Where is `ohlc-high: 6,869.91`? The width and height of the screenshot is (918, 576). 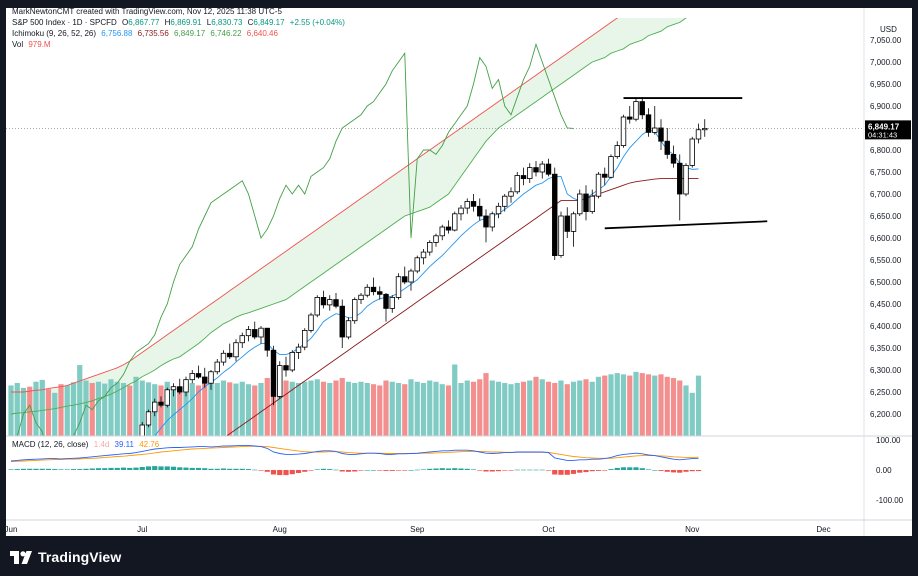
ohlc-high: 6,869.91 is located at coordinates (186, 22).